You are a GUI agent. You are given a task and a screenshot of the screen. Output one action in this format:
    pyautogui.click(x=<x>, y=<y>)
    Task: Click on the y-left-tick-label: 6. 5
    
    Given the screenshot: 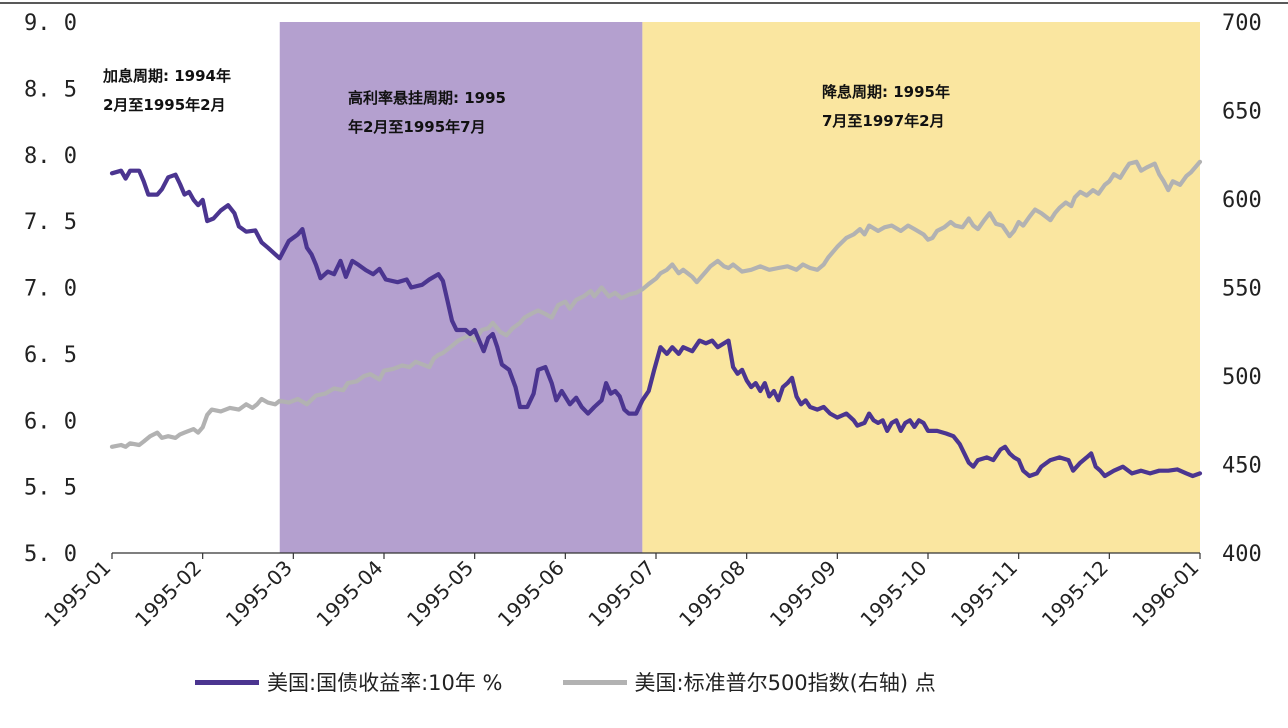 What is the action you would take?
    pyautogui.click(x=50, y=355)
    